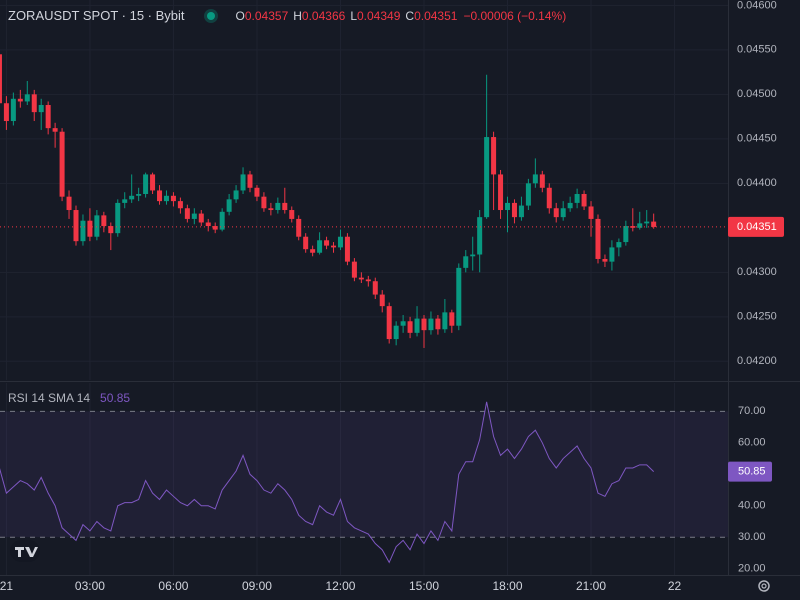  What do you see at coordinates (757, 317) in the screenshot?
I see `y-tick-label: 0.04250` at bounding box center [757, 317].